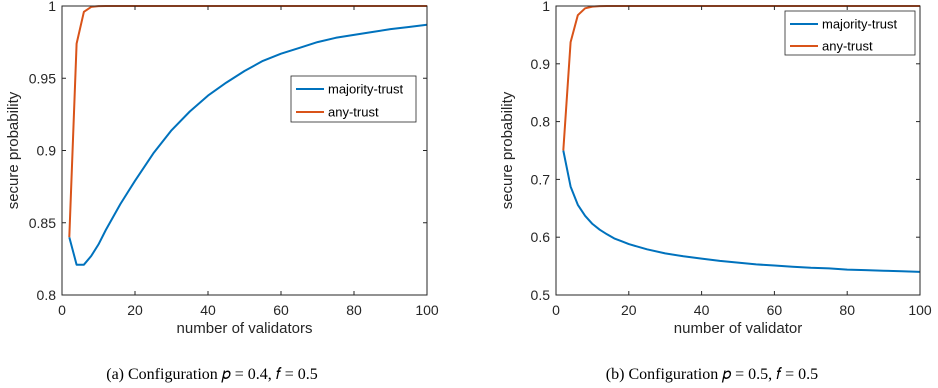 This screenshot has height=388, width=938. What do you see at coordinates (741, 211) in the screenshot?
I see `series-line-majority-trust` at bounding box center [741, 211].